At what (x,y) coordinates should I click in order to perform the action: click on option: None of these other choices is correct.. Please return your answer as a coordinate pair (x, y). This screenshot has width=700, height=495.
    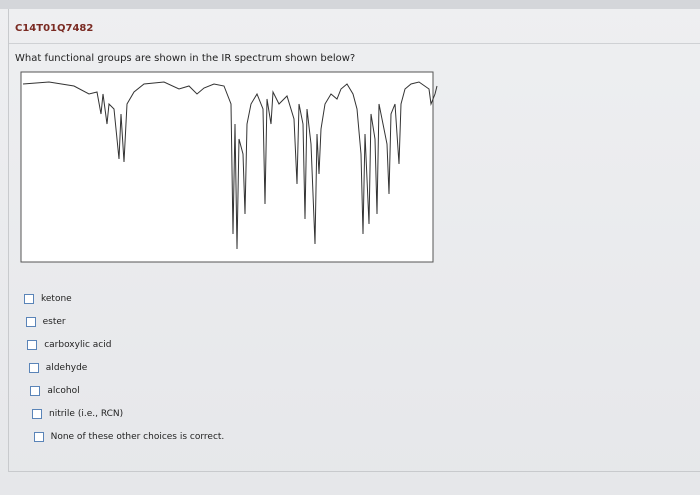
    Looking at the image, I should click on (129, 437).